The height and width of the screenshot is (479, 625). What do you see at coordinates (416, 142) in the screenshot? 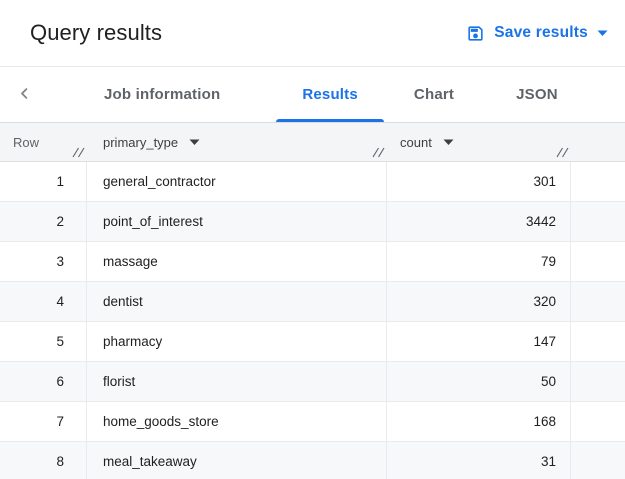
I see `column-header-label: count` at bounding box center [416, 142].